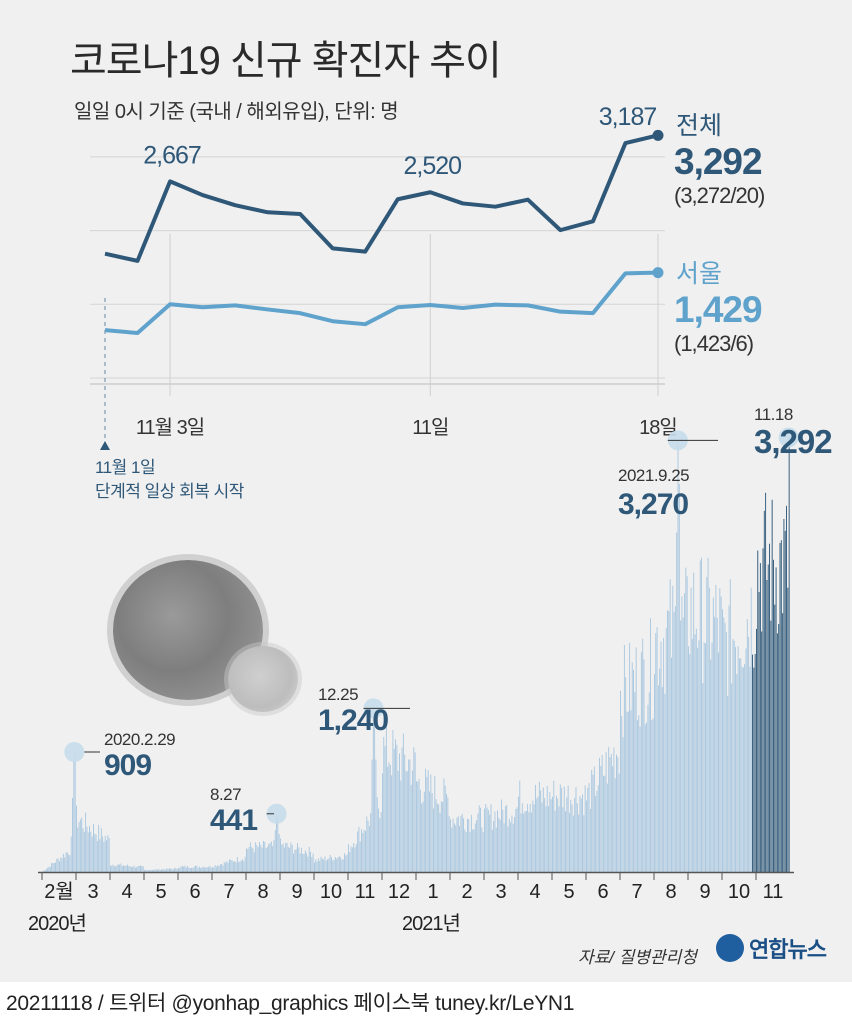 This screenshot has height=1024, width=852. I want to click on annotation-text: 단계적 일상 회복 시작, so click(170, 491).